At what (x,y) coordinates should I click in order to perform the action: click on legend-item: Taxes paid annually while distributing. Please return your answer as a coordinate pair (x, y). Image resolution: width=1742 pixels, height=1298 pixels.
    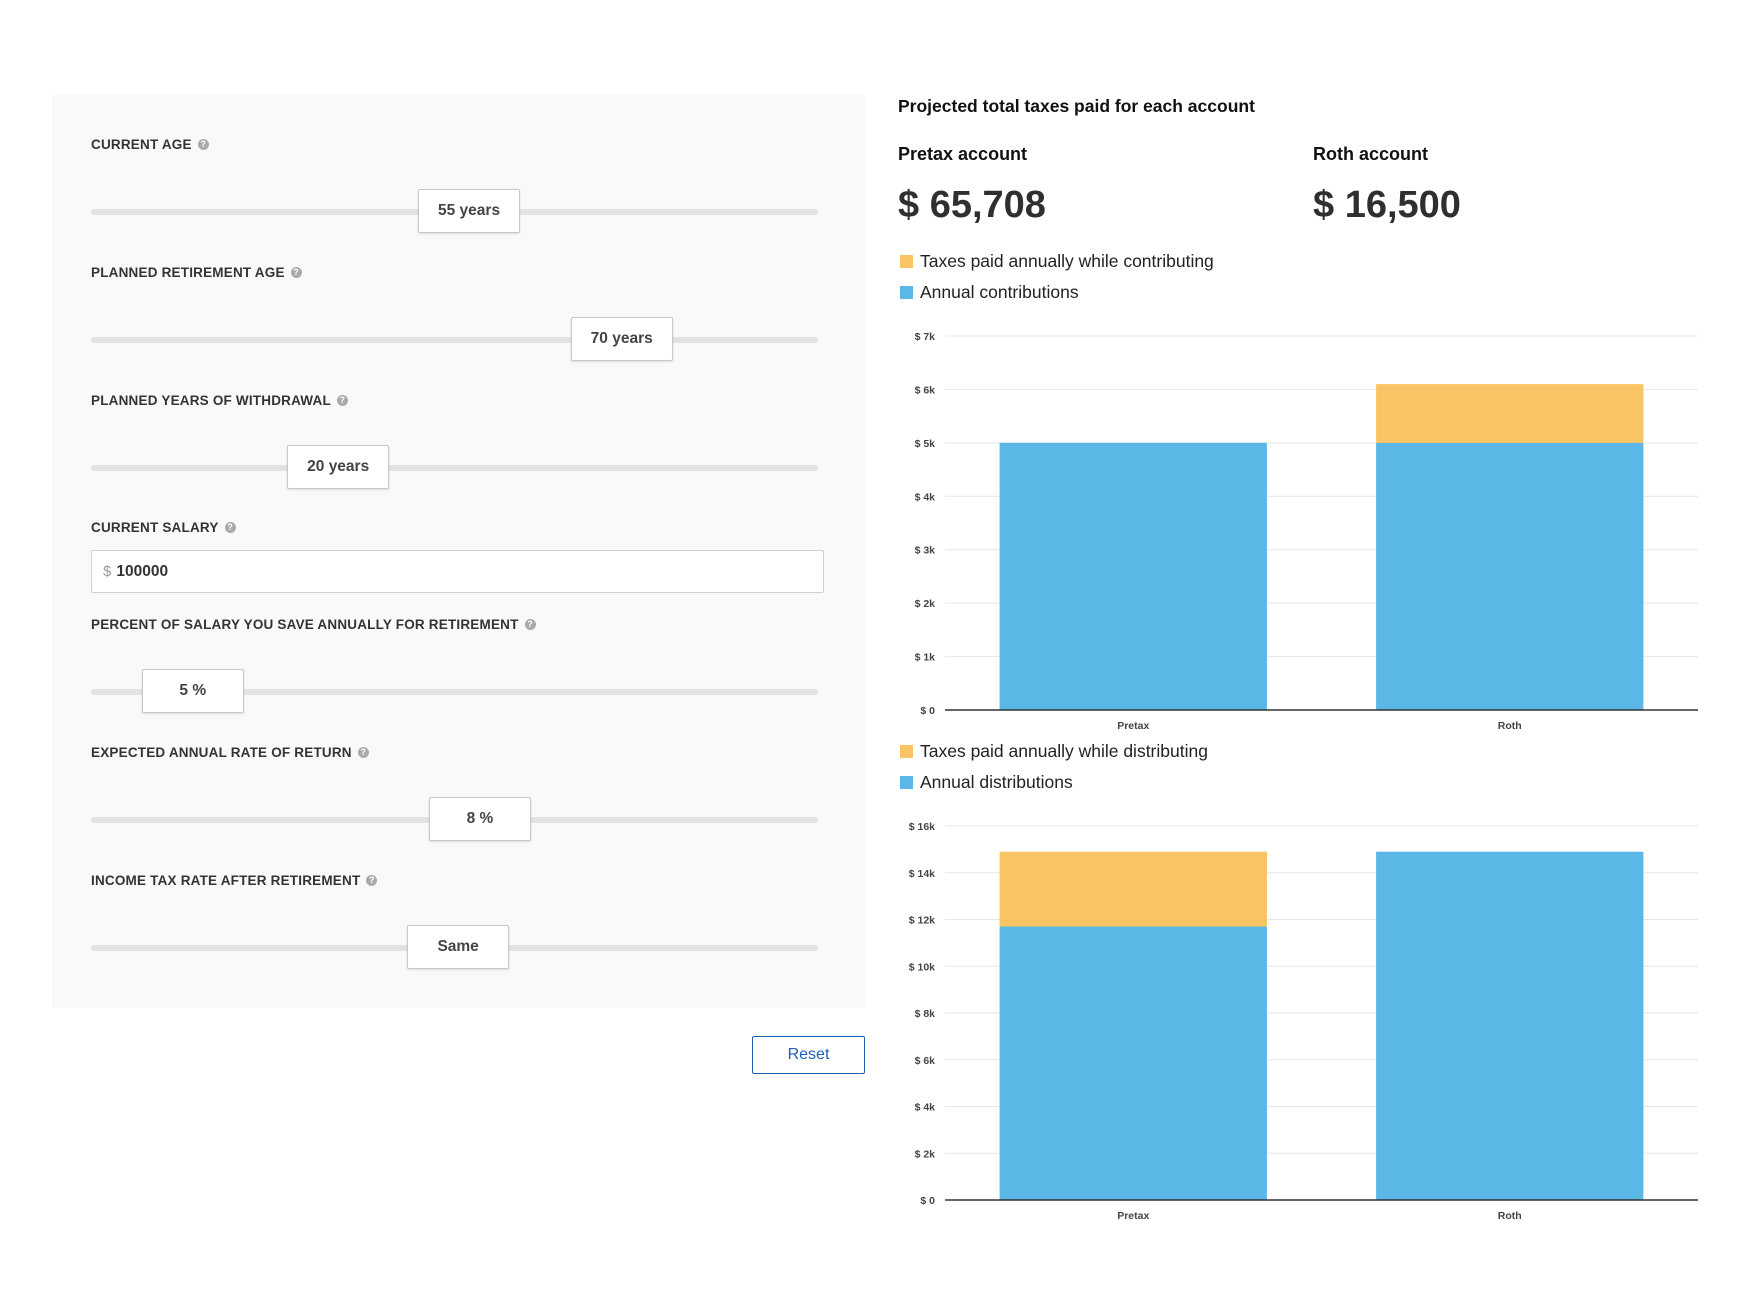
    Looking at the image, I should click on (1054, 751).